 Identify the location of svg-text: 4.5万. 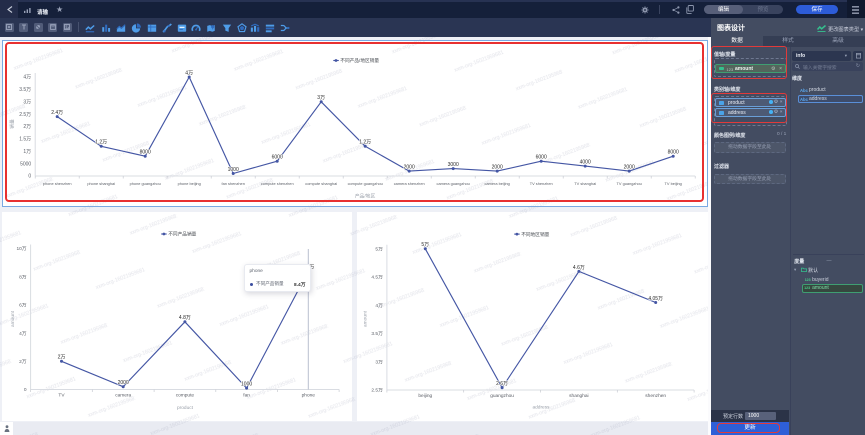
(377, 278).